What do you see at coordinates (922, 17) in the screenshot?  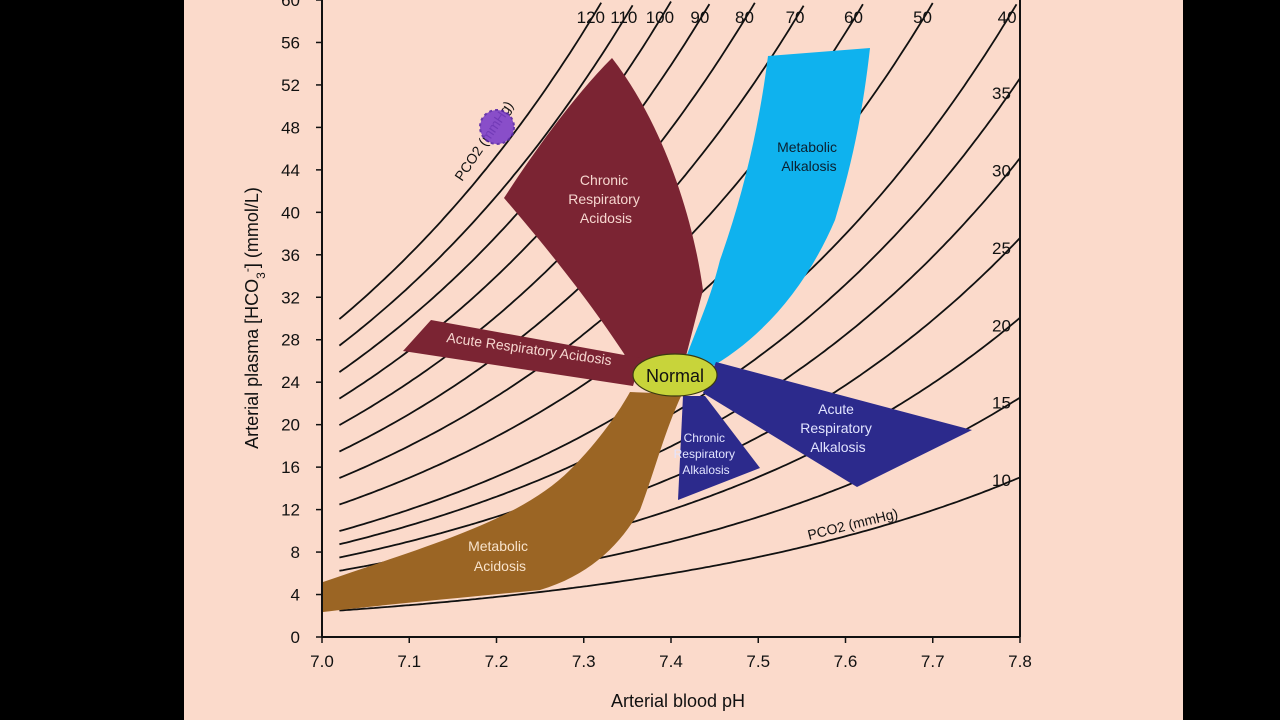 I see `isobar-label: 50` at bounding box center [922, 17].